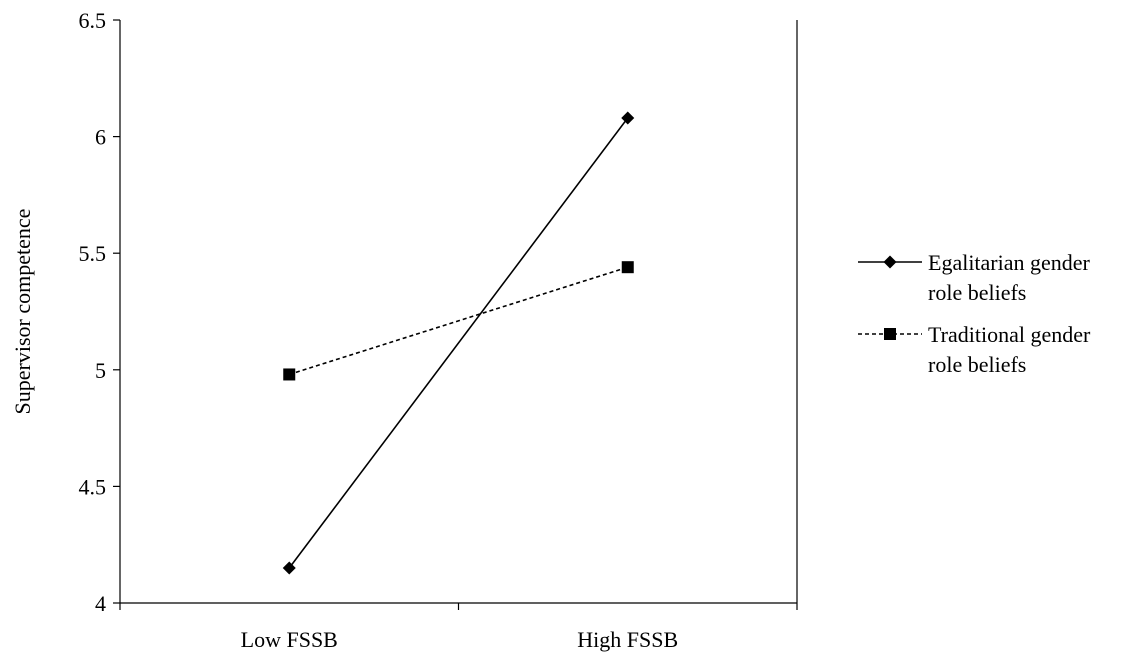 The height and width of the screenshot is (656, 1132). I want to click on legend-label: Egalitarian gender, so click(1009, 262).